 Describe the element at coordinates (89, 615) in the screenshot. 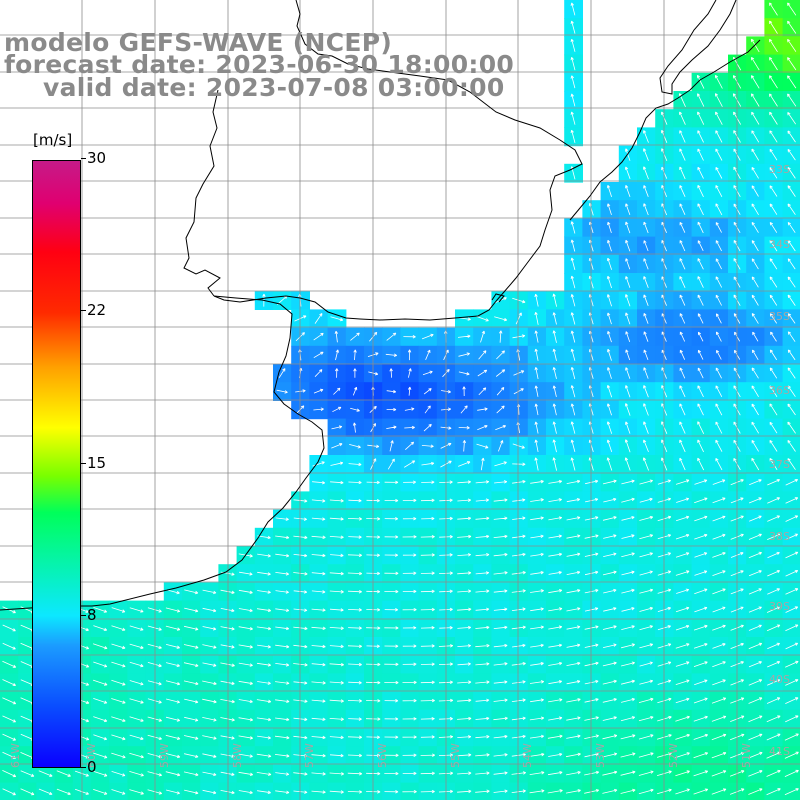

I see `colorbar-tick-8: 8` at that location.